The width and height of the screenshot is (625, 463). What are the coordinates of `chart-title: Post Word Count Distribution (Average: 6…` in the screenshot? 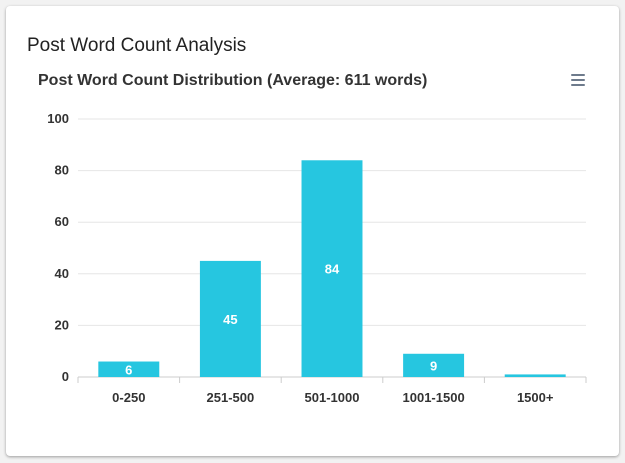 It's located at (233, 80).